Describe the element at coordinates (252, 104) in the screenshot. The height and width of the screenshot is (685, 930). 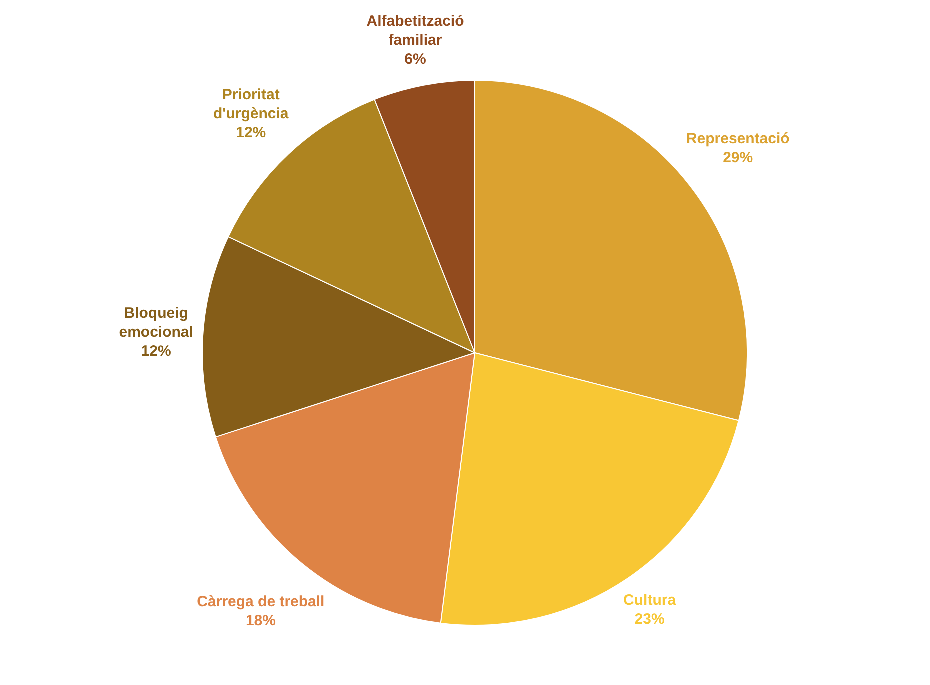
I see `slice-label: Prioritat d'urgència` at that location.